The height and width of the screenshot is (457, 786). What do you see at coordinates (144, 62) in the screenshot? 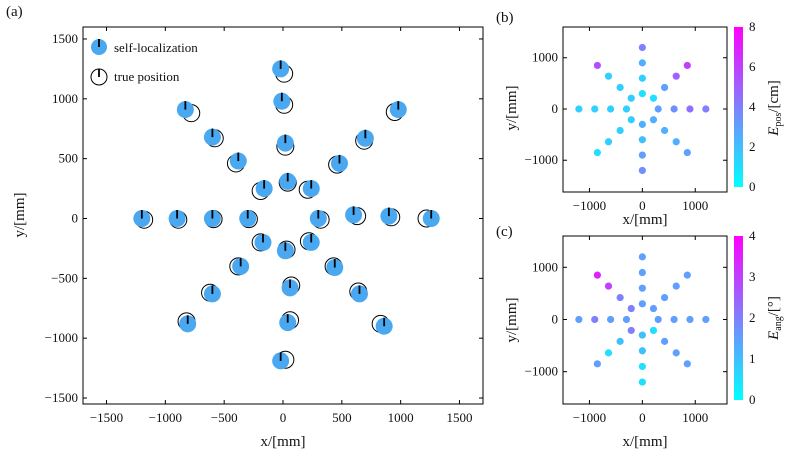
I see `panel-a-legend: self-localization true position` at bounding box center [144, 62].